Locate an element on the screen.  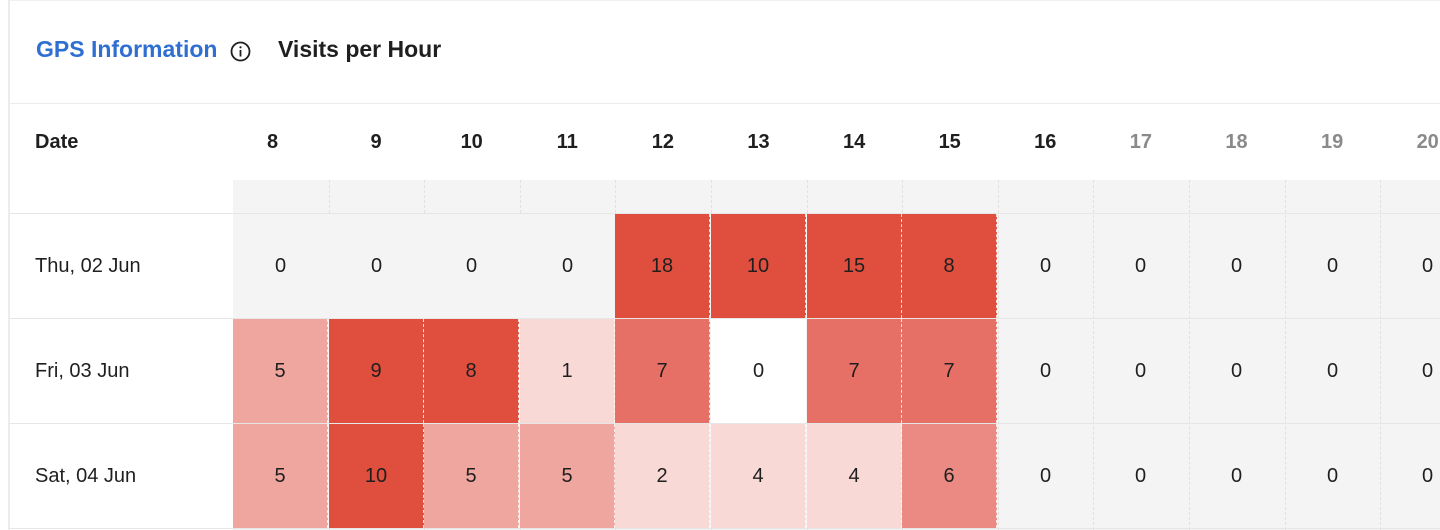
hour-header-15: 15 is located at coordinates (949, 142).